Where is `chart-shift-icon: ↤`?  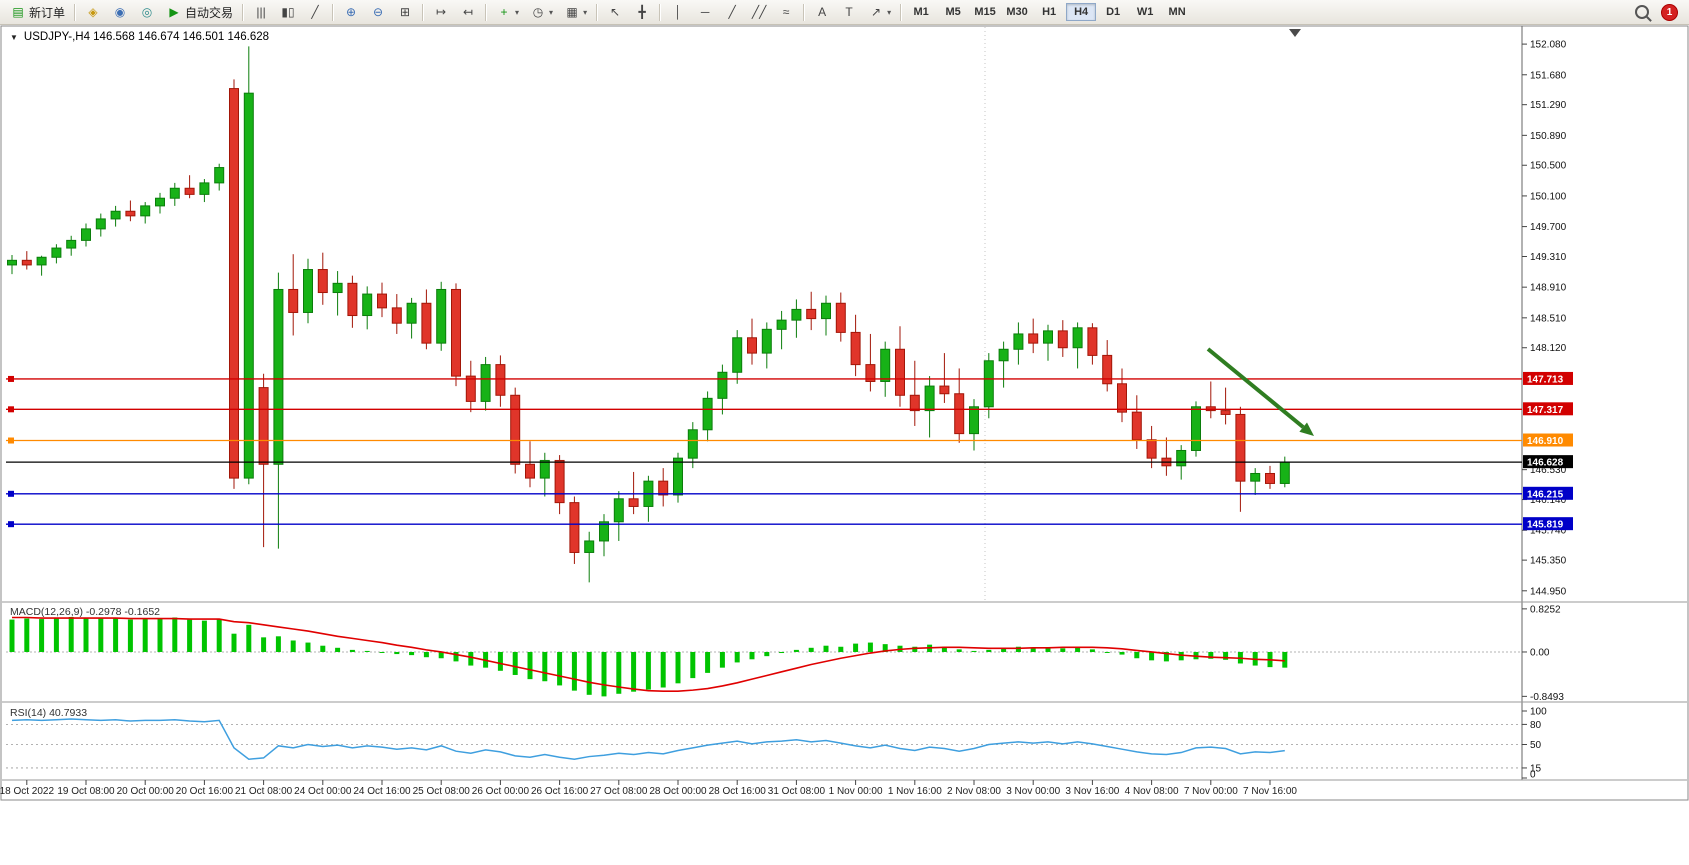 chart-shift-icon: ↤ is located at coordinates (468, 12).